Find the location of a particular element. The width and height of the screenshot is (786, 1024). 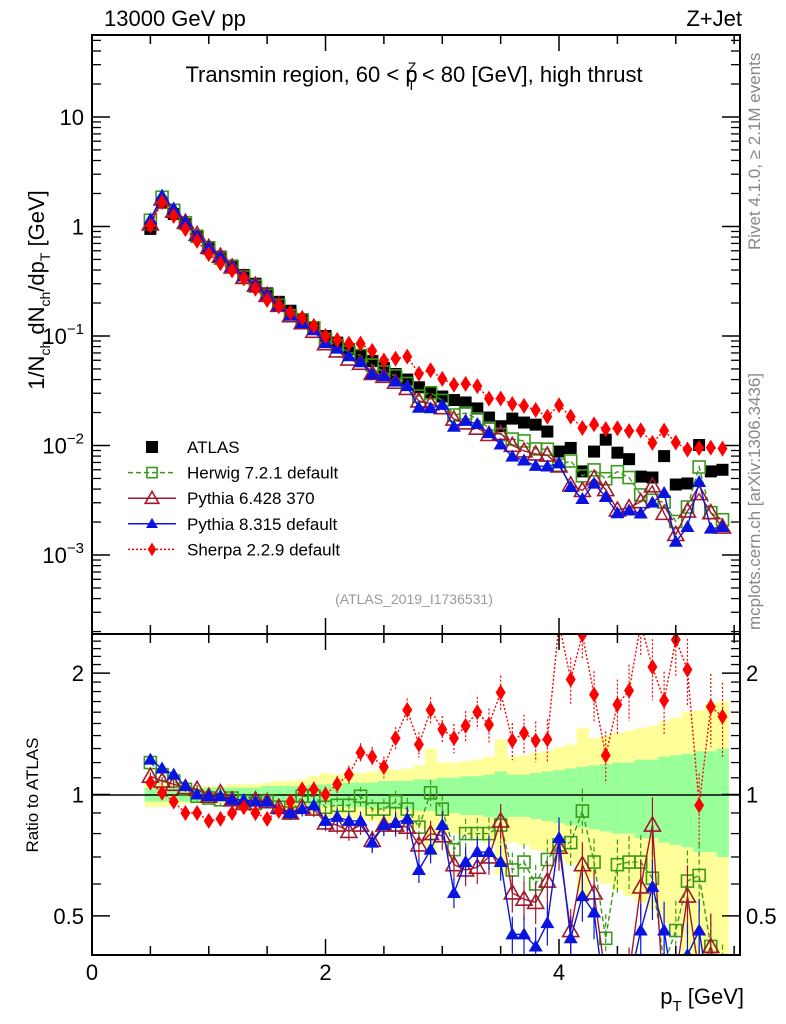

rivet-note: Rivet 4.1.0, ≥ 2.1M events is located at coordinates (754, 151).